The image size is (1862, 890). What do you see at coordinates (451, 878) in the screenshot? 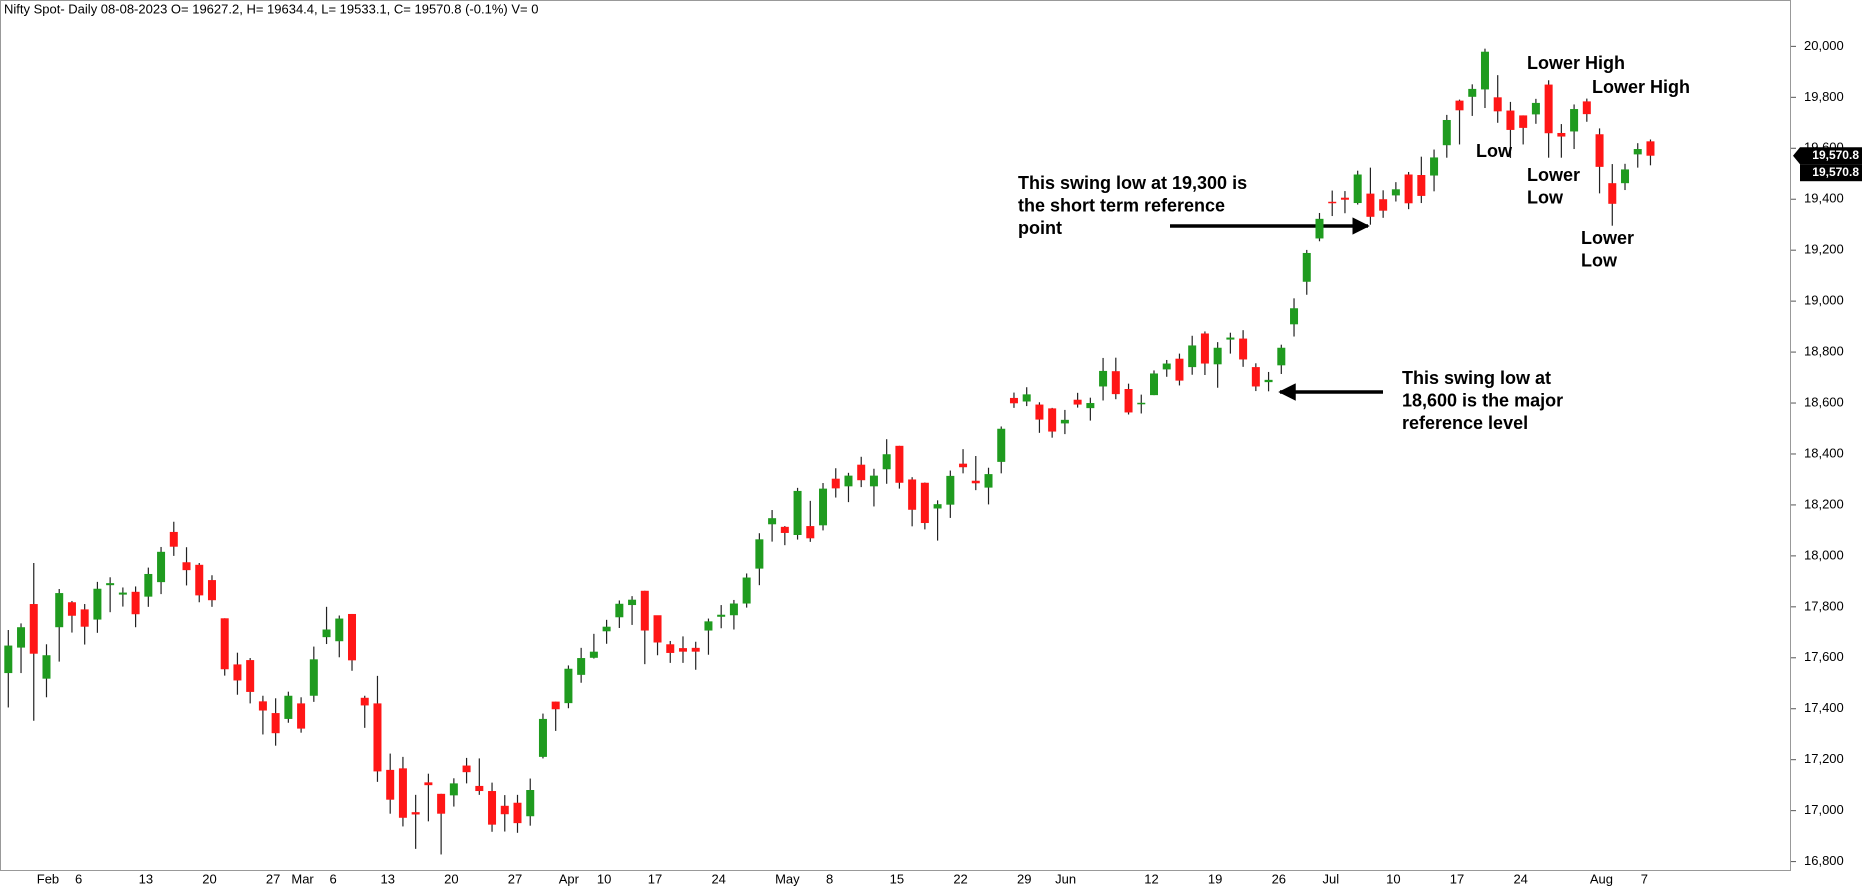
I see `x-tick-label: 20` at bounding box center [451, 878].